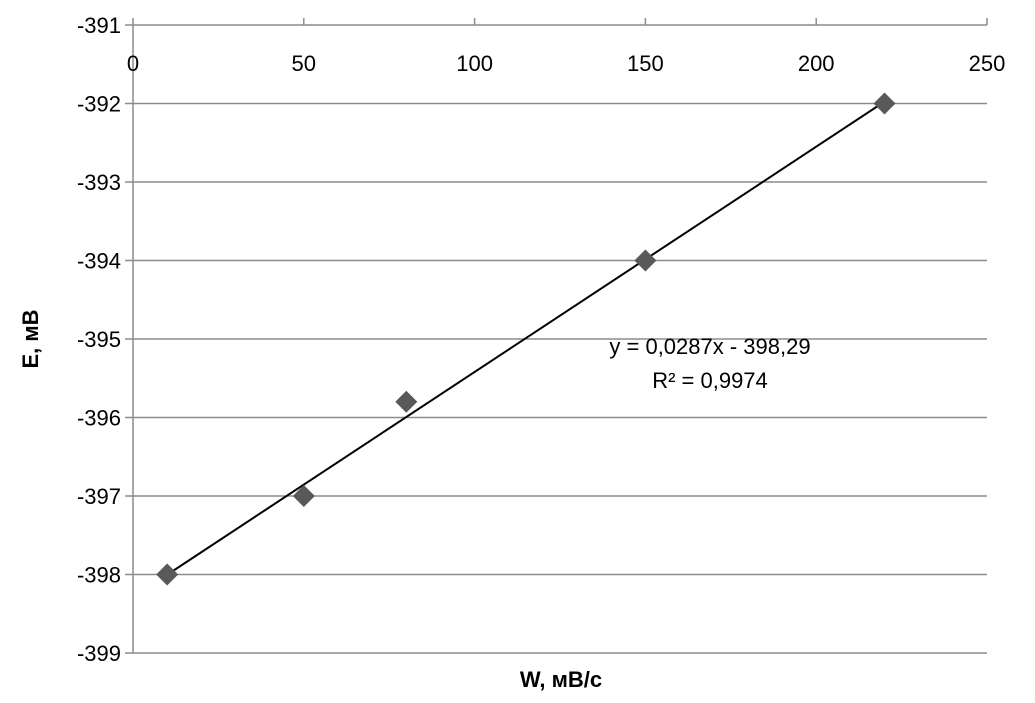  Describe the element at coordinates (99, 25) in the screenshot. I see `y-tick-label: -391` at that location.